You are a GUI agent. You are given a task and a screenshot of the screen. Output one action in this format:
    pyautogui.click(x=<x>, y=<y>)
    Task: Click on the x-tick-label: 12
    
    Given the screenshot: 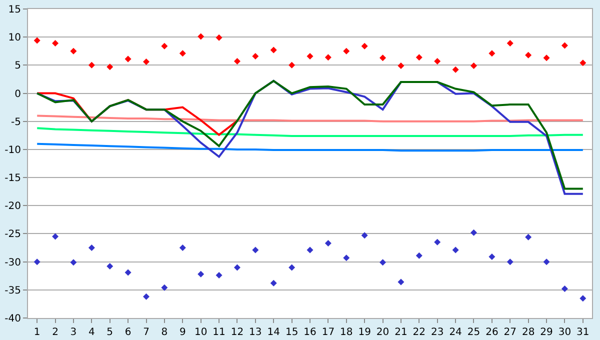 What is the action you would take?
    pyautogui.click(x=237, y=332)
    